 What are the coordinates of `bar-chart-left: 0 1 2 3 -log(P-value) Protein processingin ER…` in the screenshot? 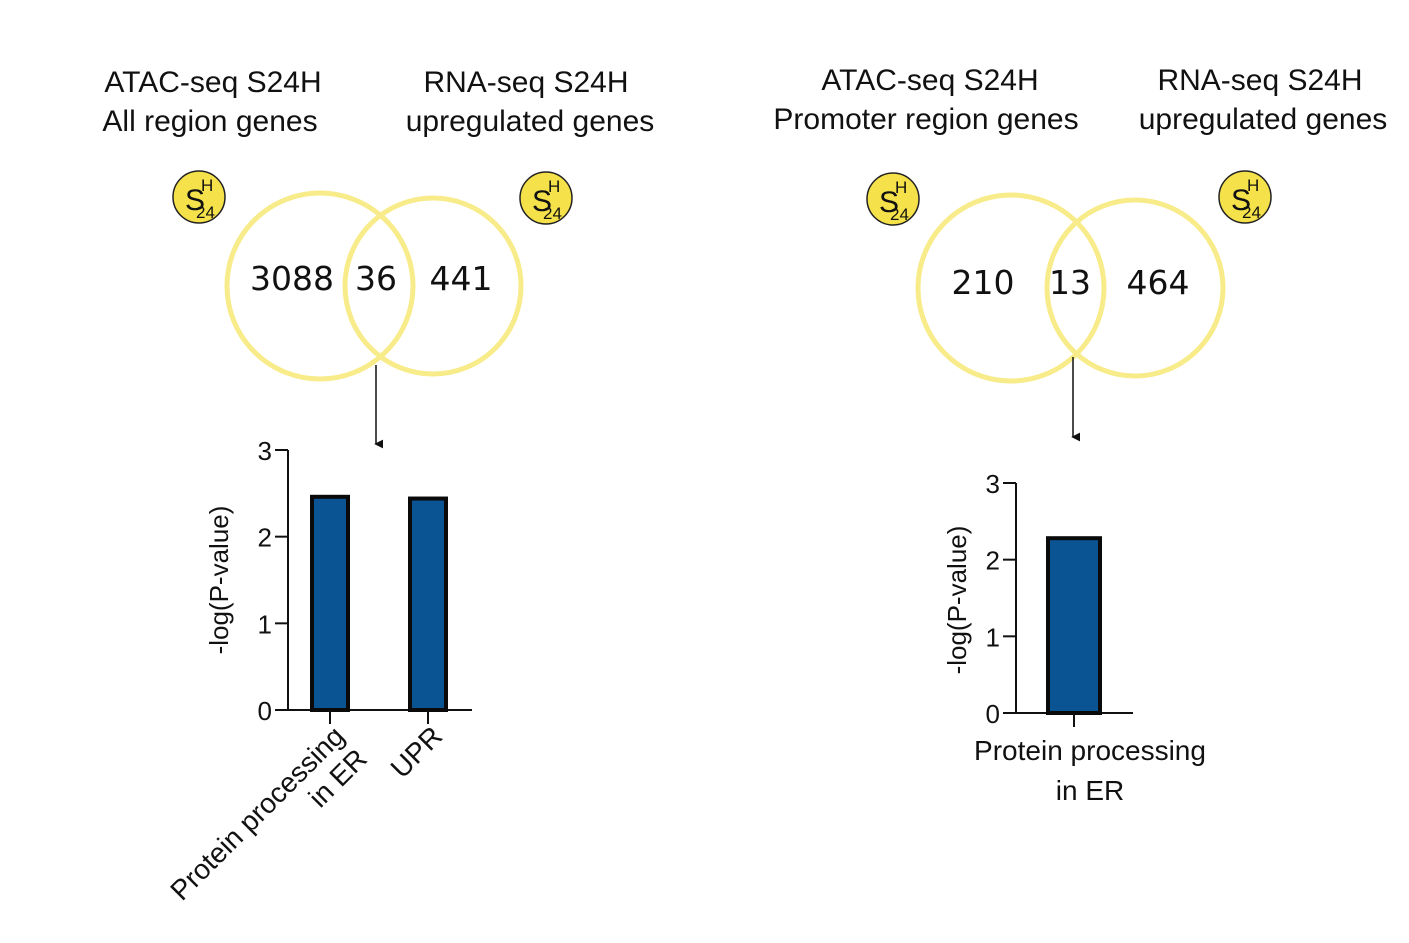 It's located at (318, 682).